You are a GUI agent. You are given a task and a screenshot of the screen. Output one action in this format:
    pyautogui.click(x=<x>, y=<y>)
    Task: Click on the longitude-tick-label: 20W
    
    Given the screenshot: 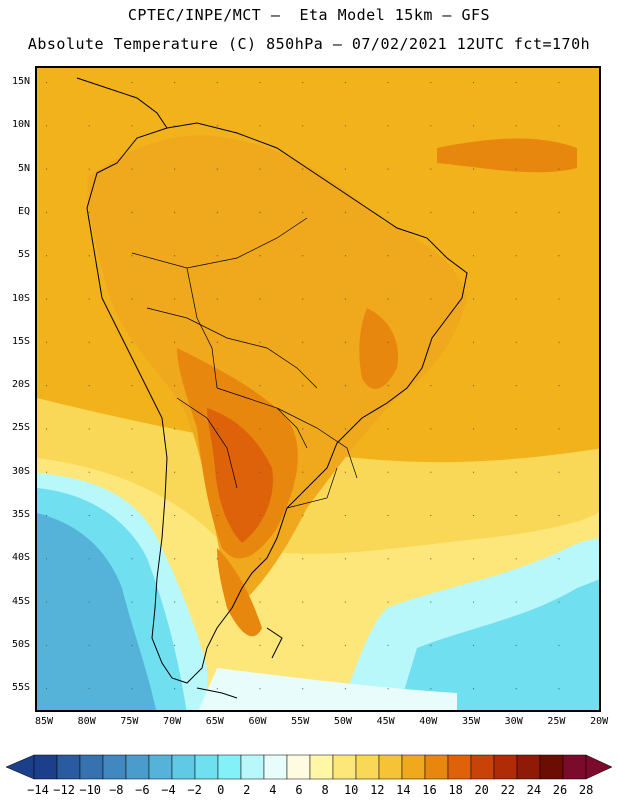 What is the action you would take?
    pyautogui.click(x=599, y=721)
    